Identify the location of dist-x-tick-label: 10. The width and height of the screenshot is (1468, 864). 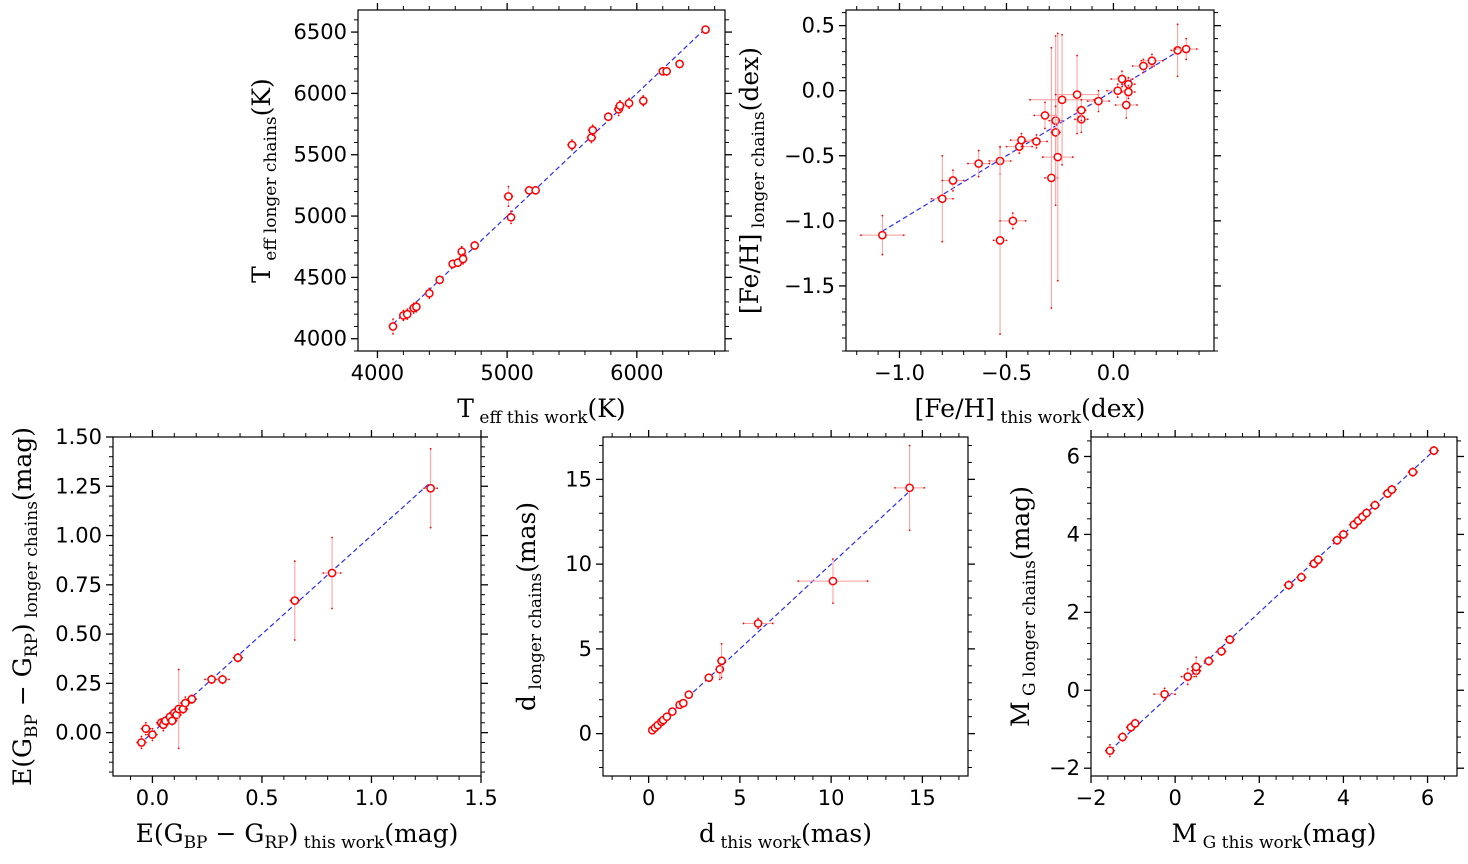
(831, 798).